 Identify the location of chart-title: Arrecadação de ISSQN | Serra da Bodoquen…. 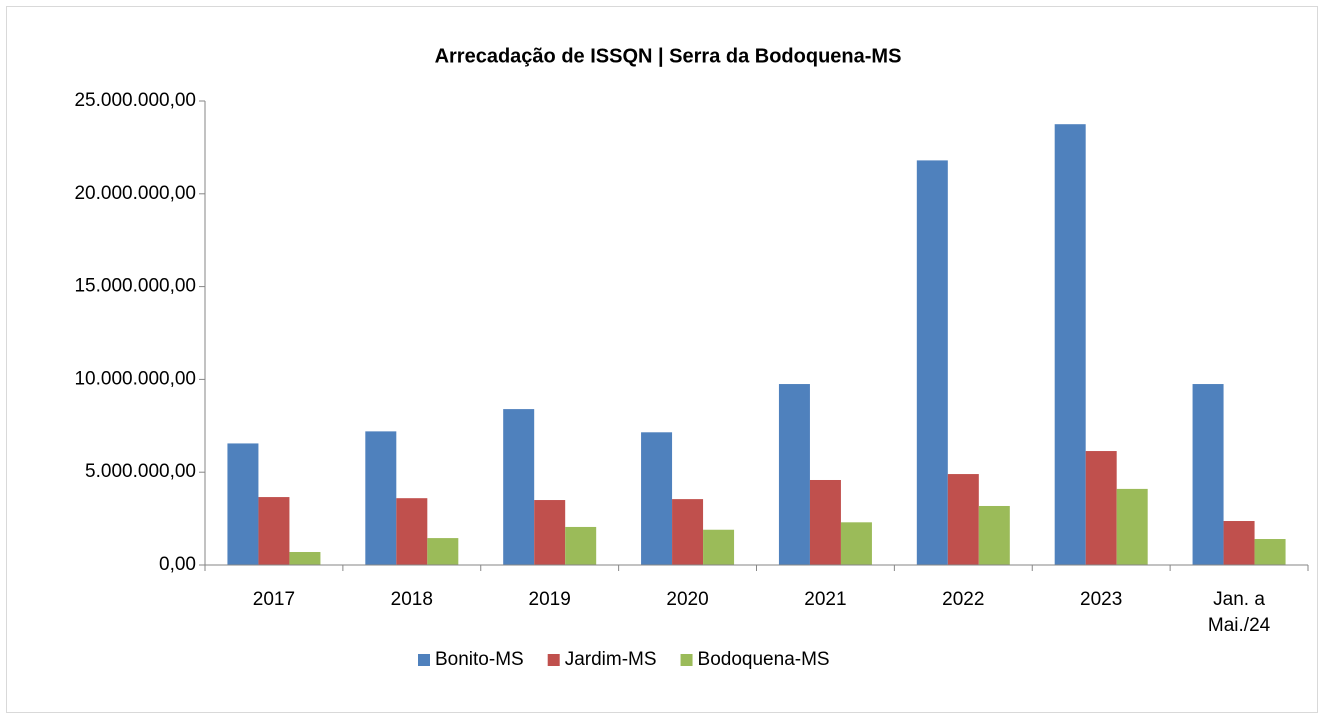
(668, 56).